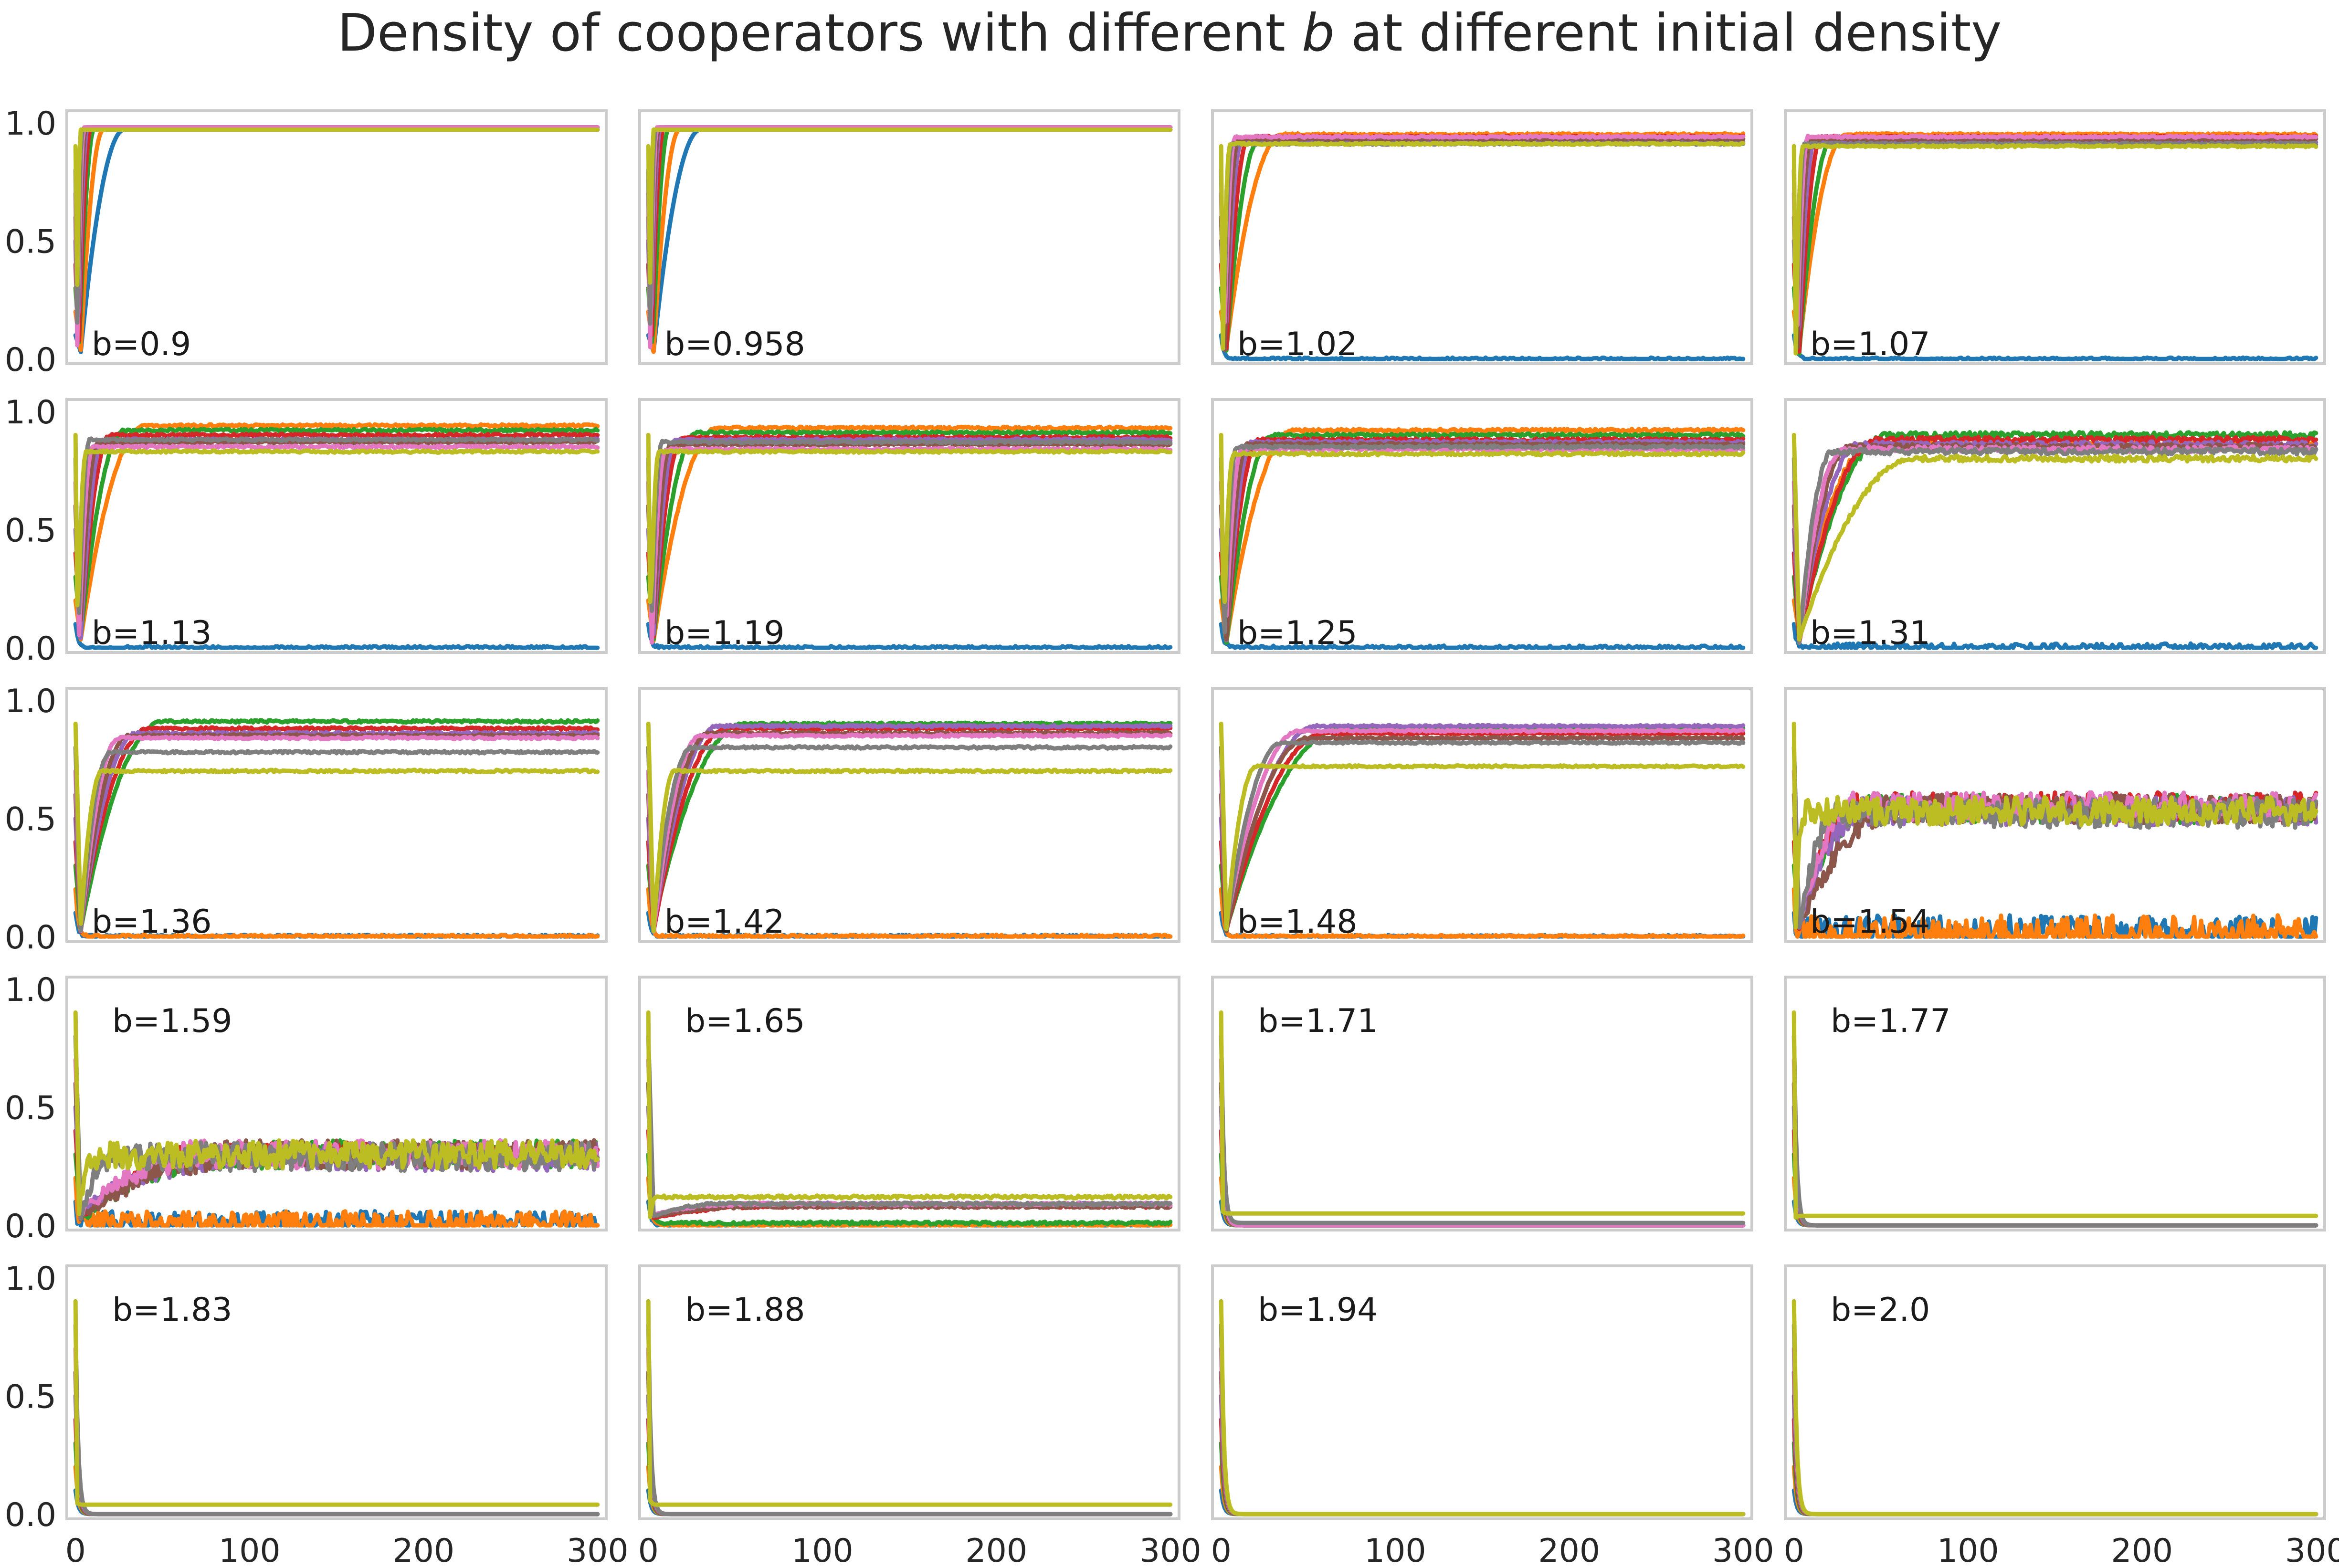 Image resolution: width=2339 pixels, height=1568 pixels. What do you see at coordinates (1870, 922) in the screenshot?
I see `panel-b-label: b=1.54` at bounding box center [1870, 922].